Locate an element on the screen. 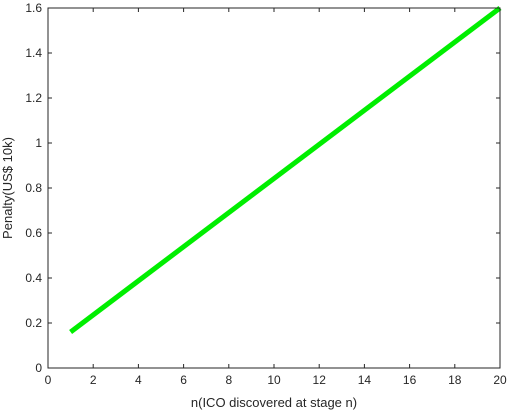 The height and width of the screenshot is (415, 512). y-axis-label: Penalty(US$ 10k) is located at coordinates (7, 188).